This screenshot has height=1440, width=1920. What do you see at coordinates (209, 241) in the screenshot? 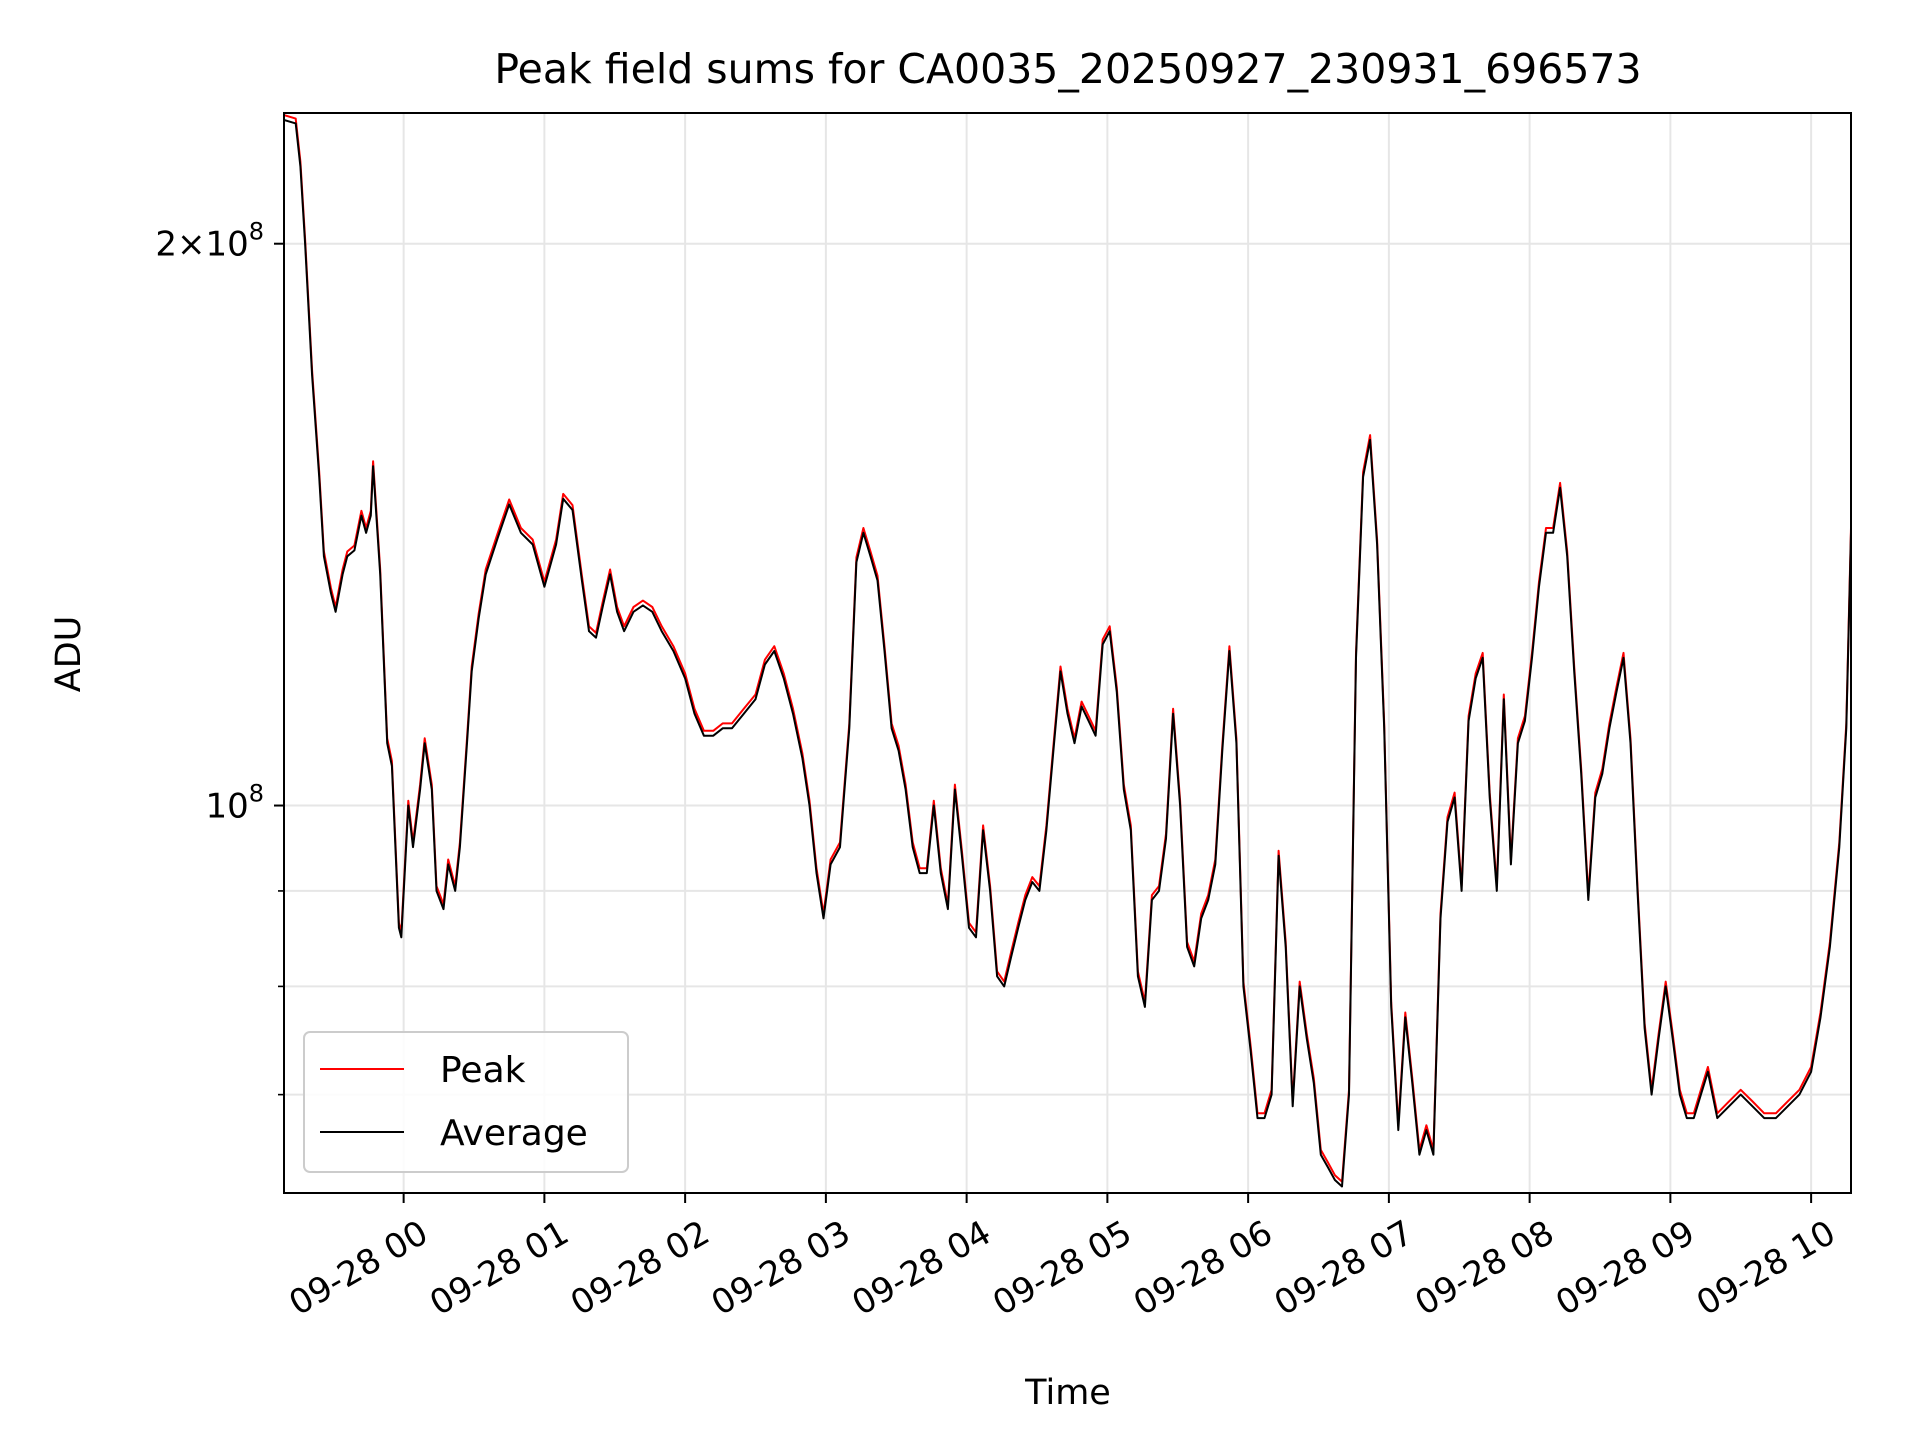
I see `y-tick-label: 2×108` at bounding box center [209, 241].